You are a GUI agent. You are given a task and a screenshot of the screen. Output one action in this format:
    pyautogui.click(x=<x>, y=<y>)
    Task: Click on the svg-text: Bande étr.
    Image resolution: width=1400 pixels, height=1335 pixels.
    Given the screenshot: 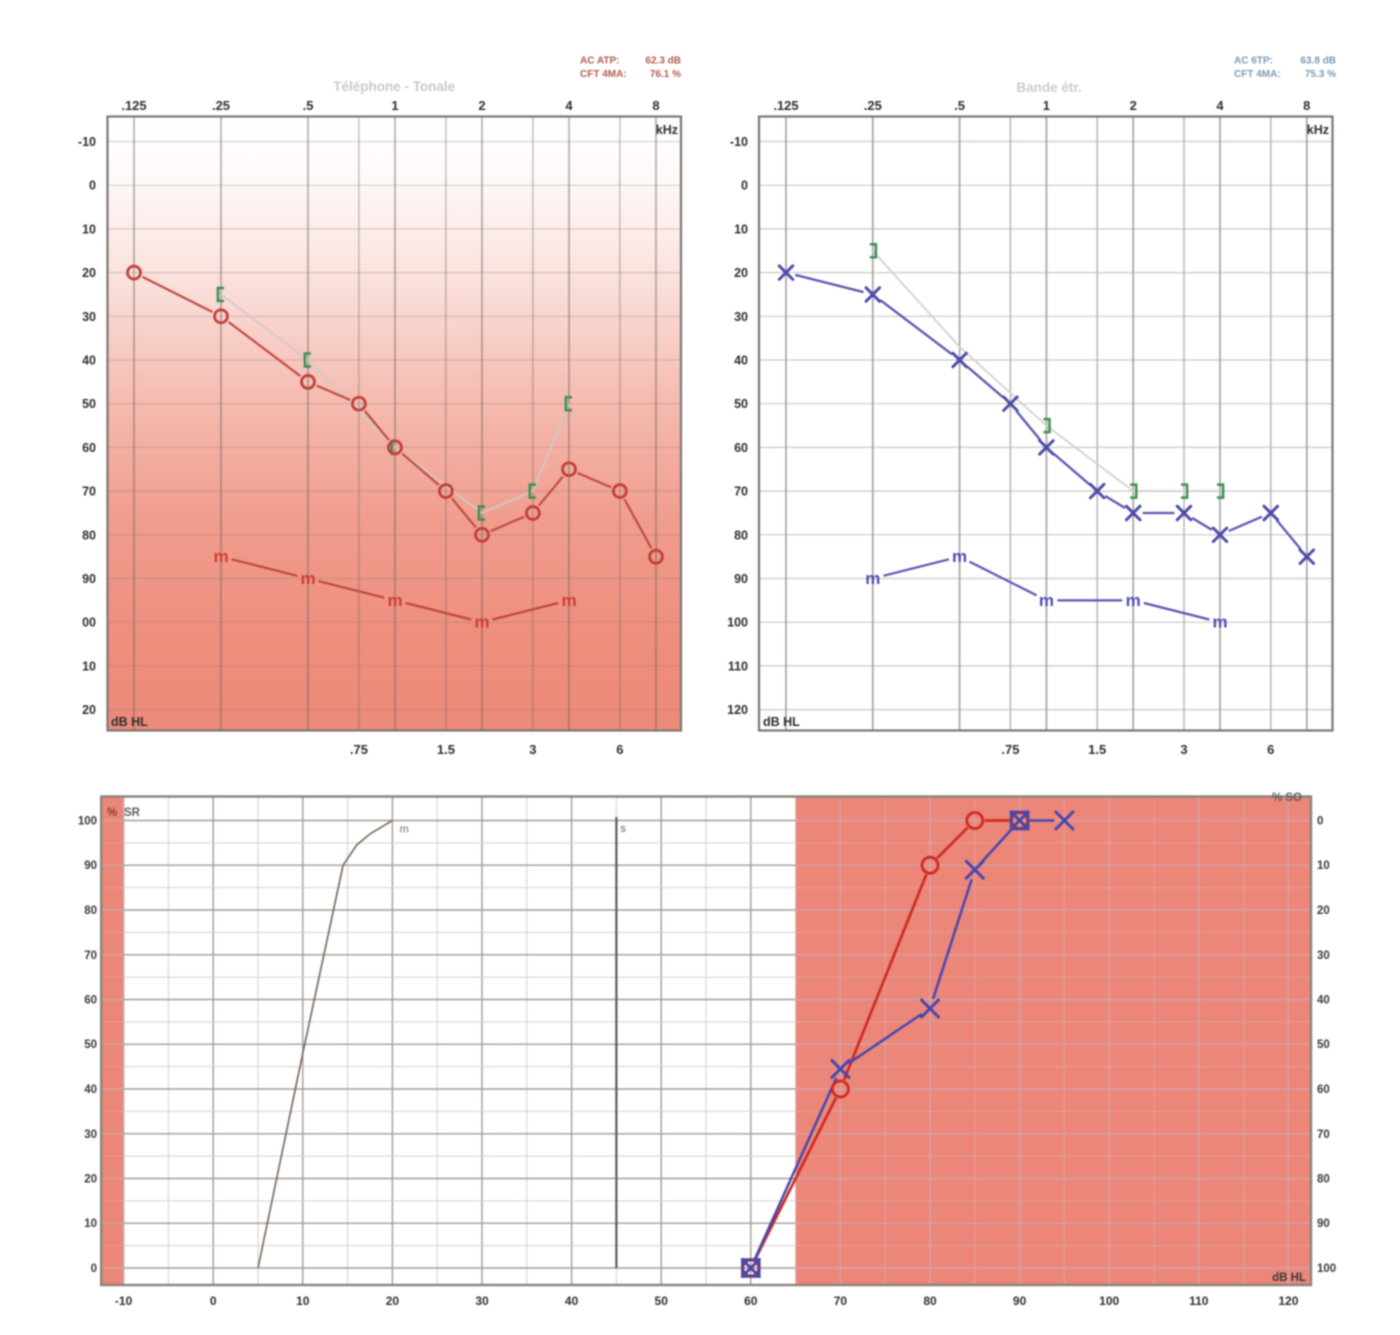 What is the action you would take?
    pyautogui.click(x=1048, y=87)
    